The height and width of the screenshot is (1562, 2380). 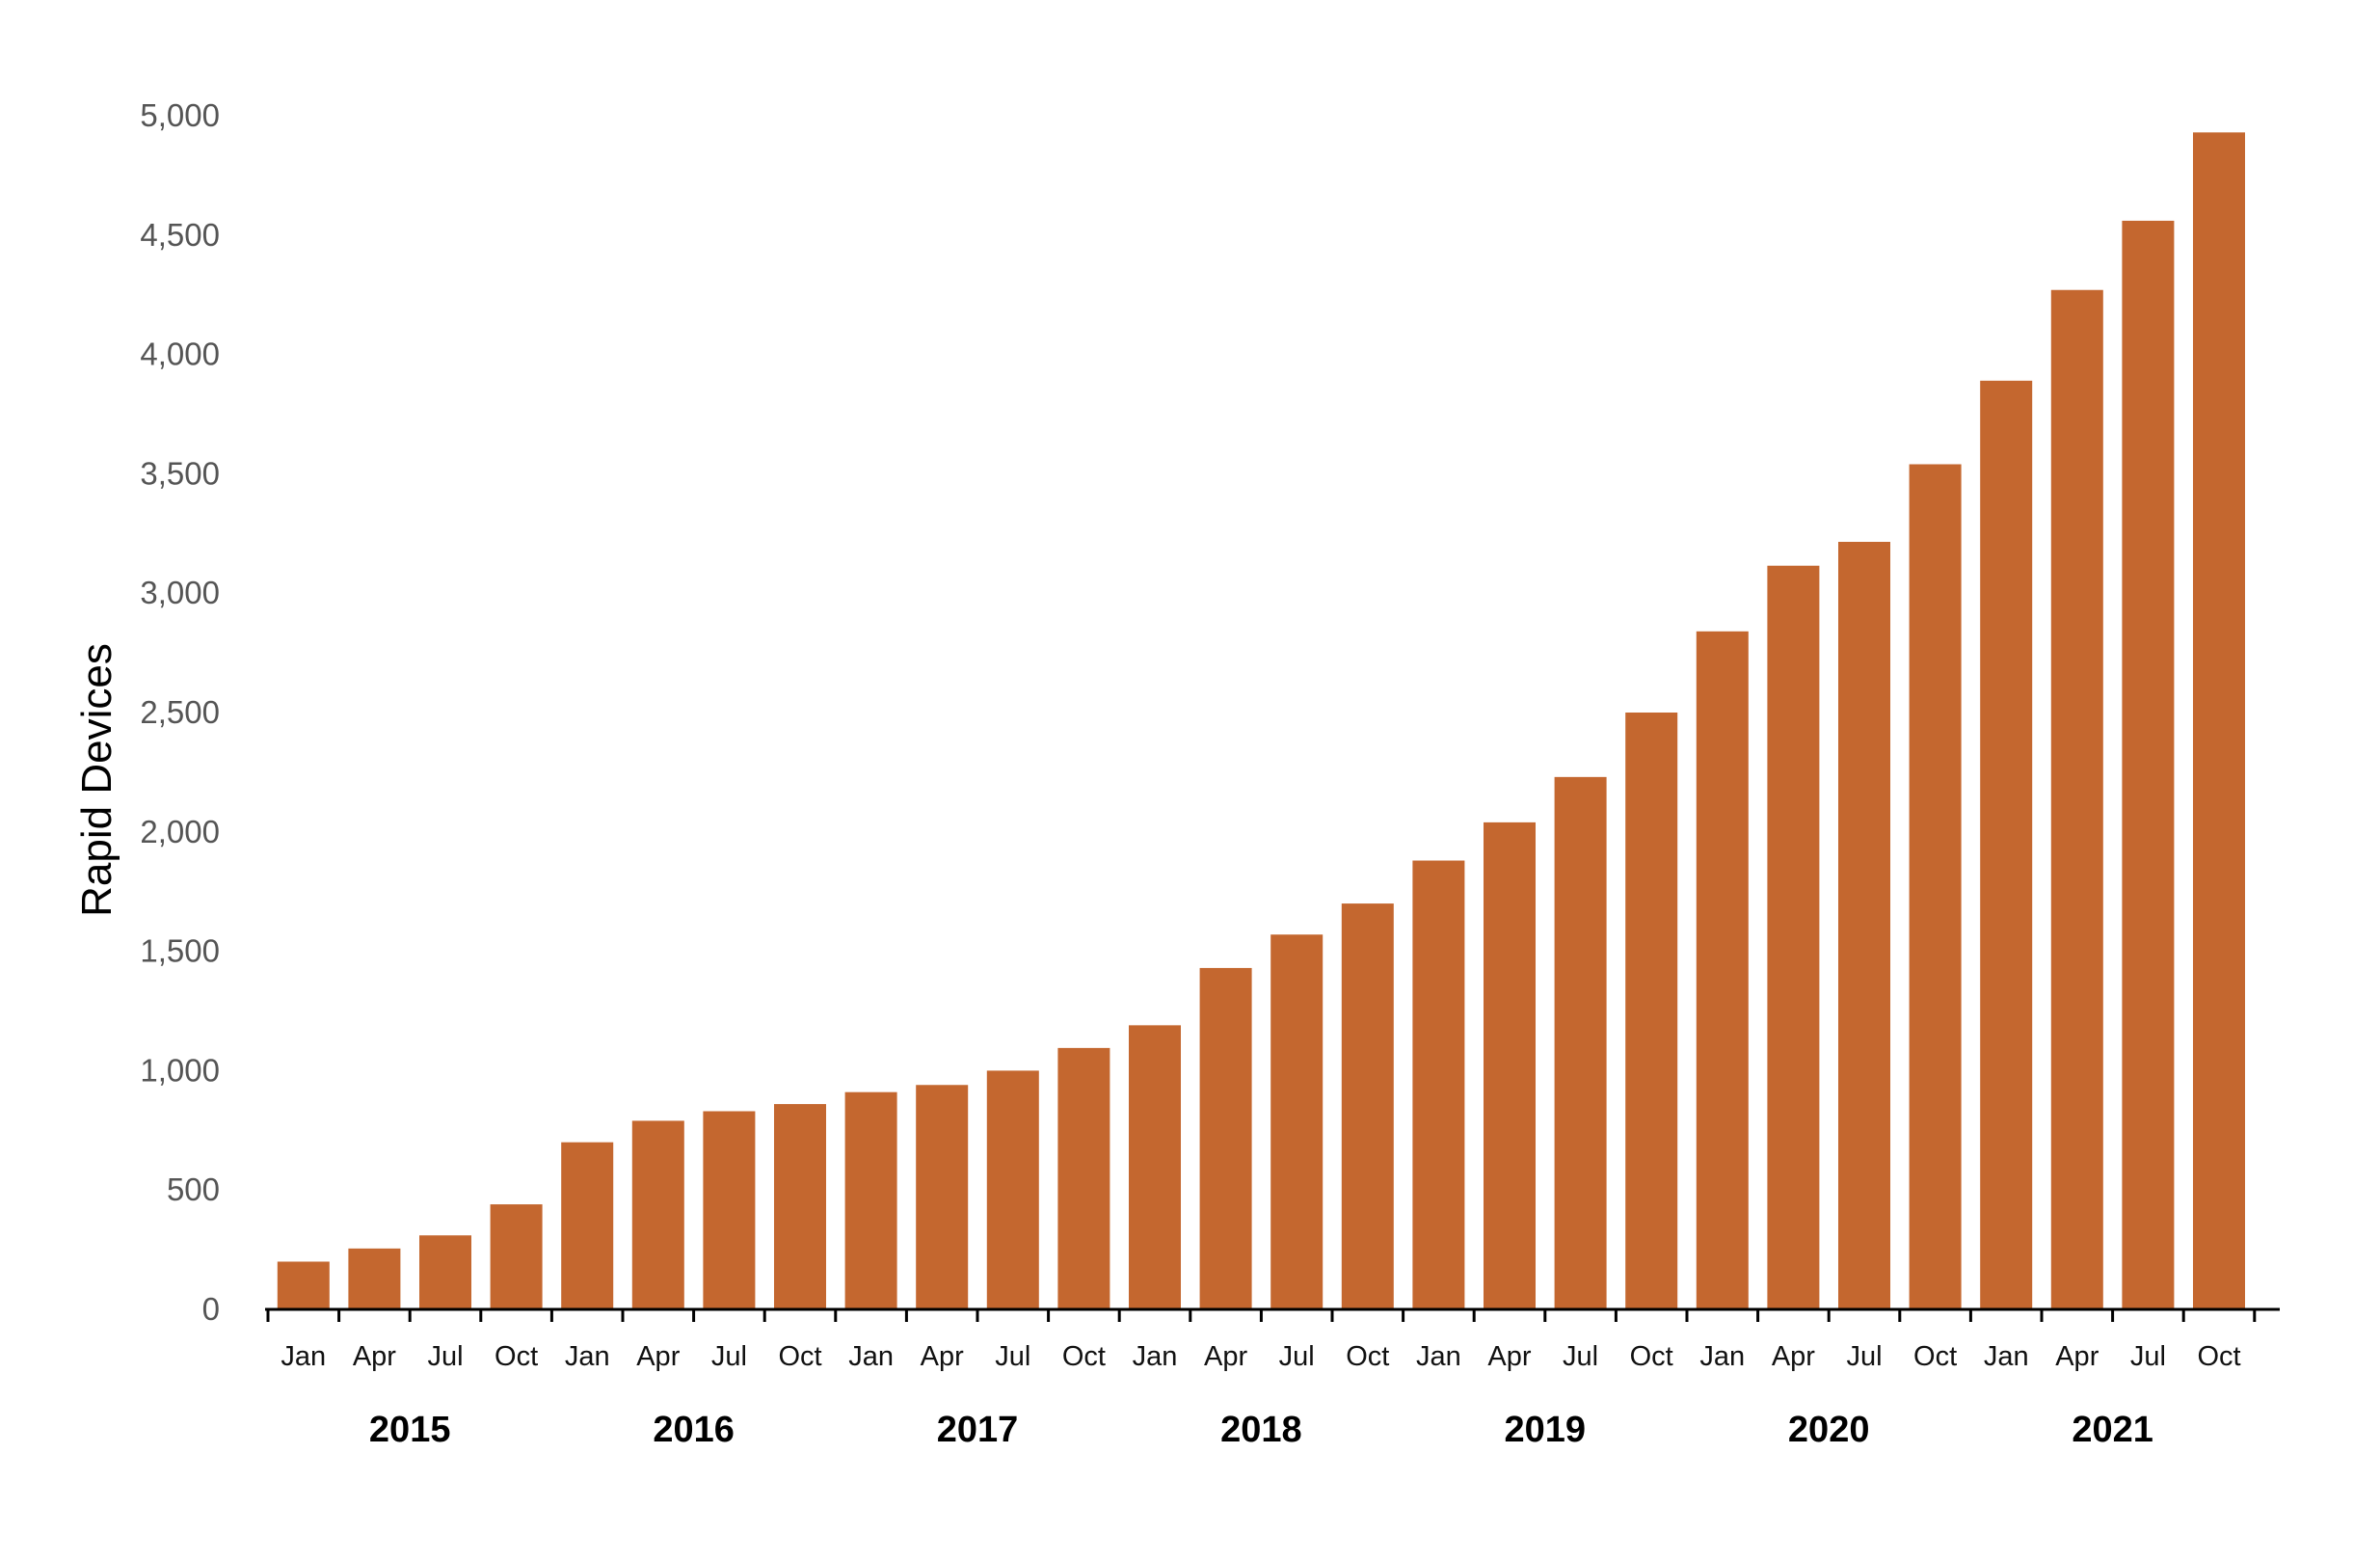 What do you see at coordinates (2112, 1430) in the screenshot?
I see `year-label: 2021` at bounding box center [2112, 1430].